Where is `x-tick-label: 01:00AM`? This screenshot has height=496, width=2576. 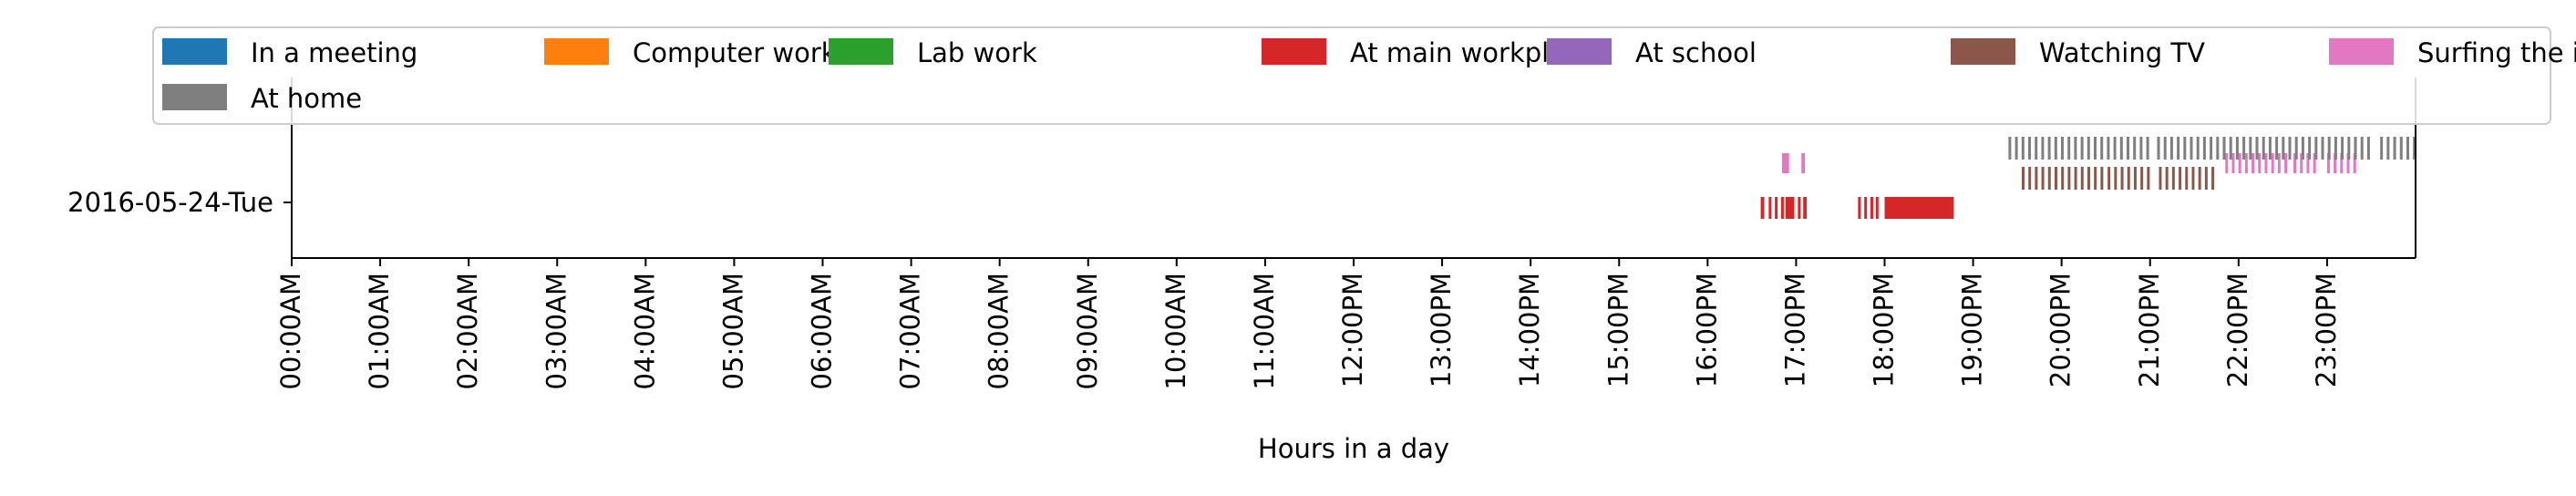
x-tick-label: 01:00AM is located at coordinates (379, 331).